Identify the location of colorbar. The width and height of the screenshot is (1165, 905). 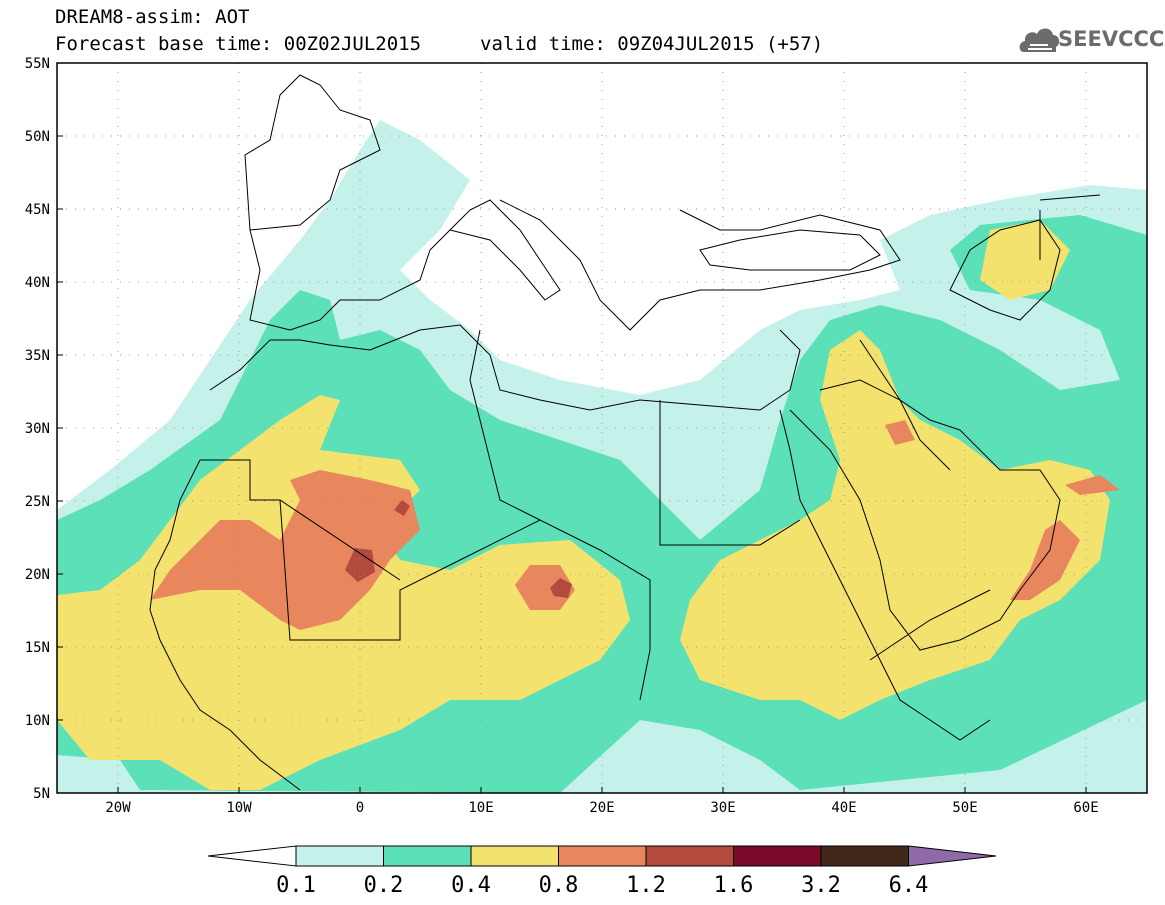
(602, 856).